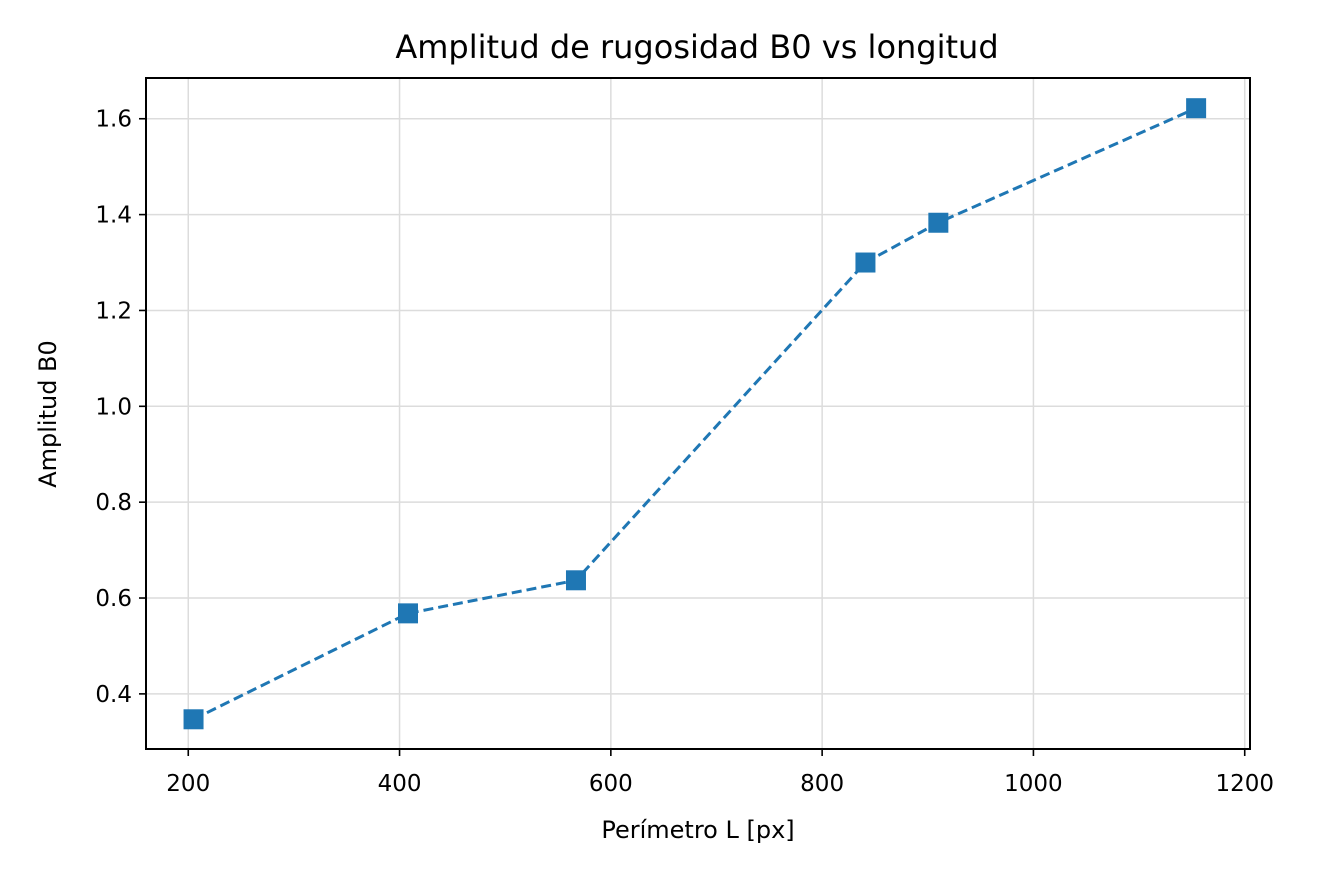  What do you see at coordinates (113, 599) in the screenshot?
I see `y-tick-label: 0.6` at bounding box center [113, 599].